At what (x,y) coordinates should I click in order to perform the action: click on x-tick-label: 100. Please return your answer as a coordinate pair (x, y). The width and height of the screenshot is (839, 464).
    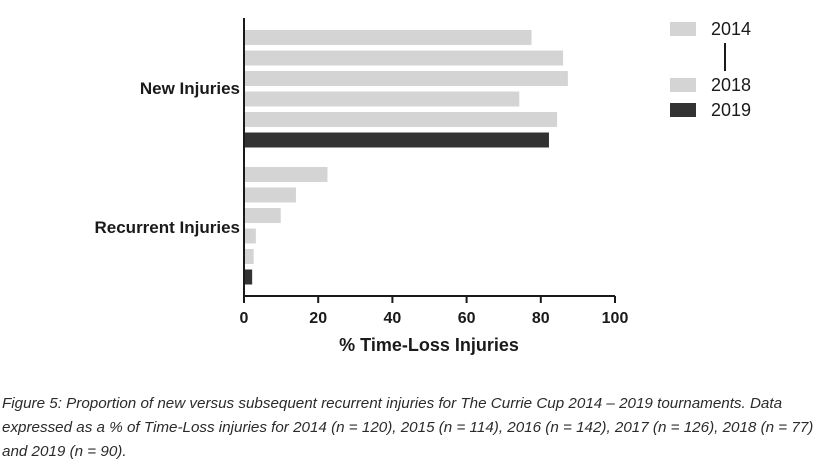
    Looking at the image, I should click on (615, 318).